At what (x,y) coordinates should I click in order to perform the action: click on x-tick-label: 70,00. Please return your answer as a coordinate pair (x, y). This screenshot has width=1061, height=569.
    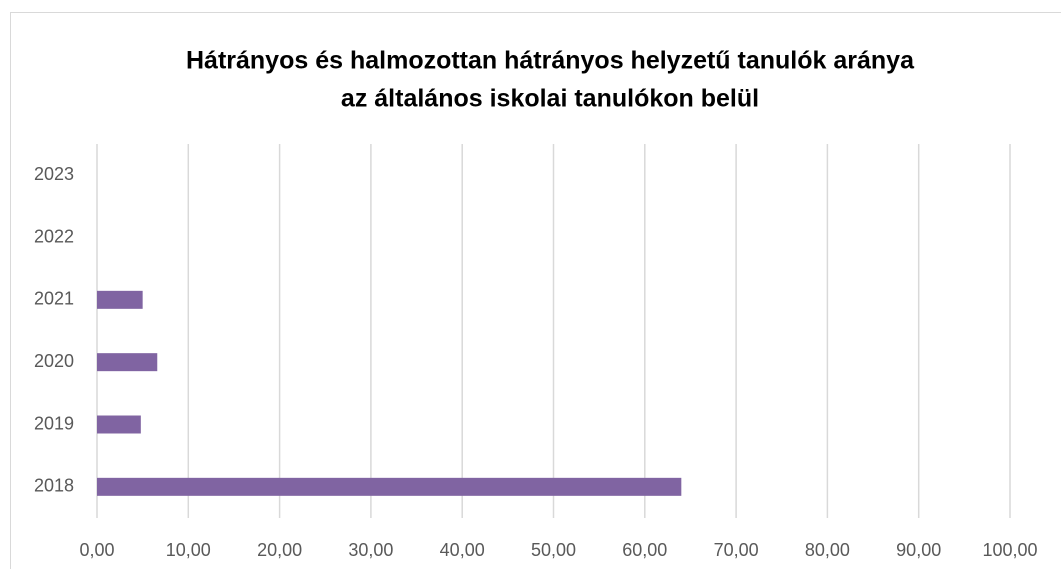
    Looking at the image, I should click on (736, 550).